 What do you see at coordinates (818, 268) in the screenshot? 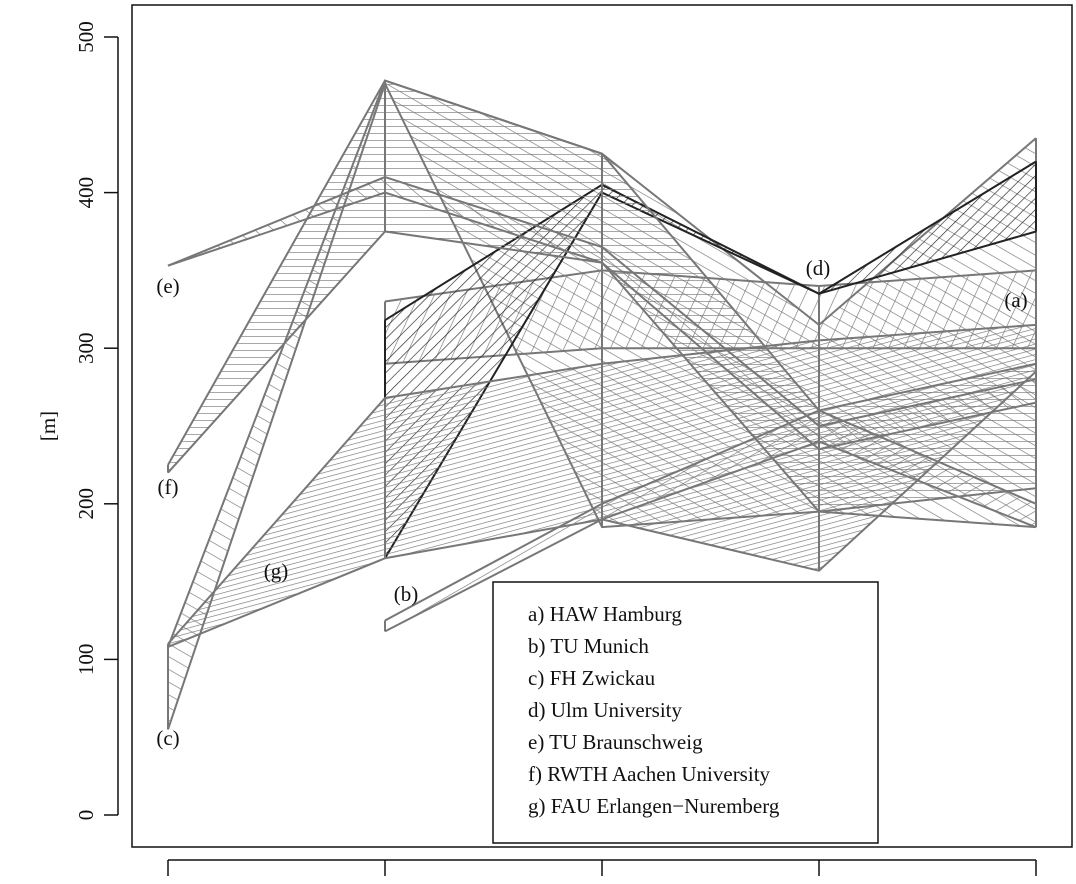
I see `series-label: (d)` at bounding box center [818, 268].